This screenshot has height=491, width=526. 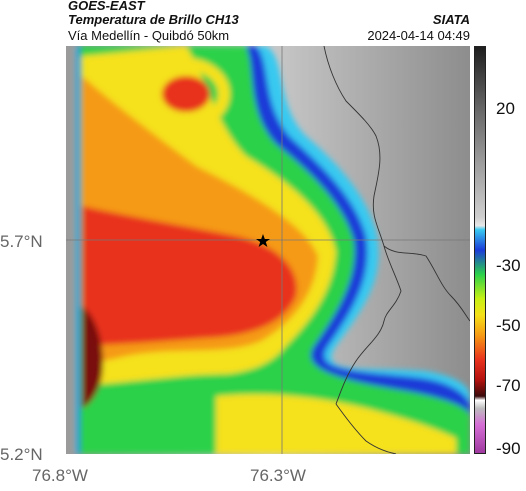 I want to click on south-yellow-blob, so click(x=336, y=424).